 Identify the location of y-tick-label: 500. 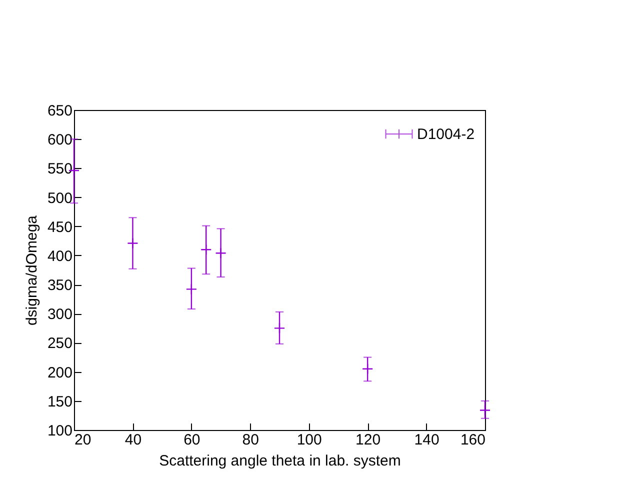
(59, 198).